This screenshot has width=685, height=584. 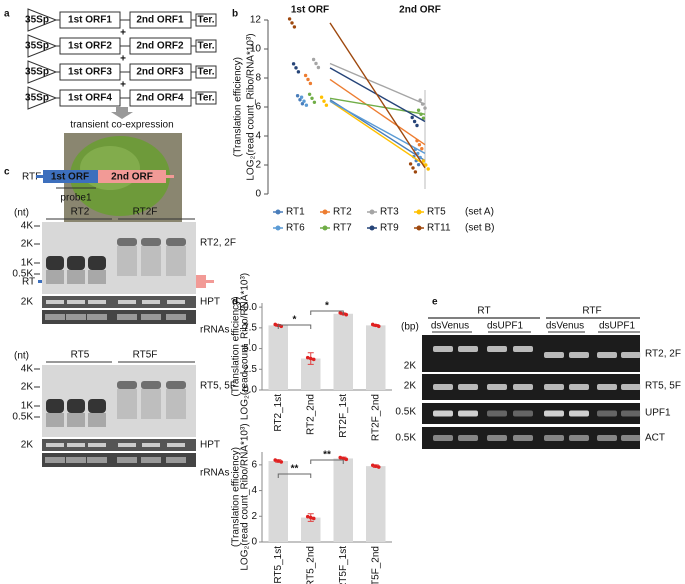 What do you see at coordinates (28, 282) in the screenshot?
I see `construct-name: RT` at bounding box center [28, 282].